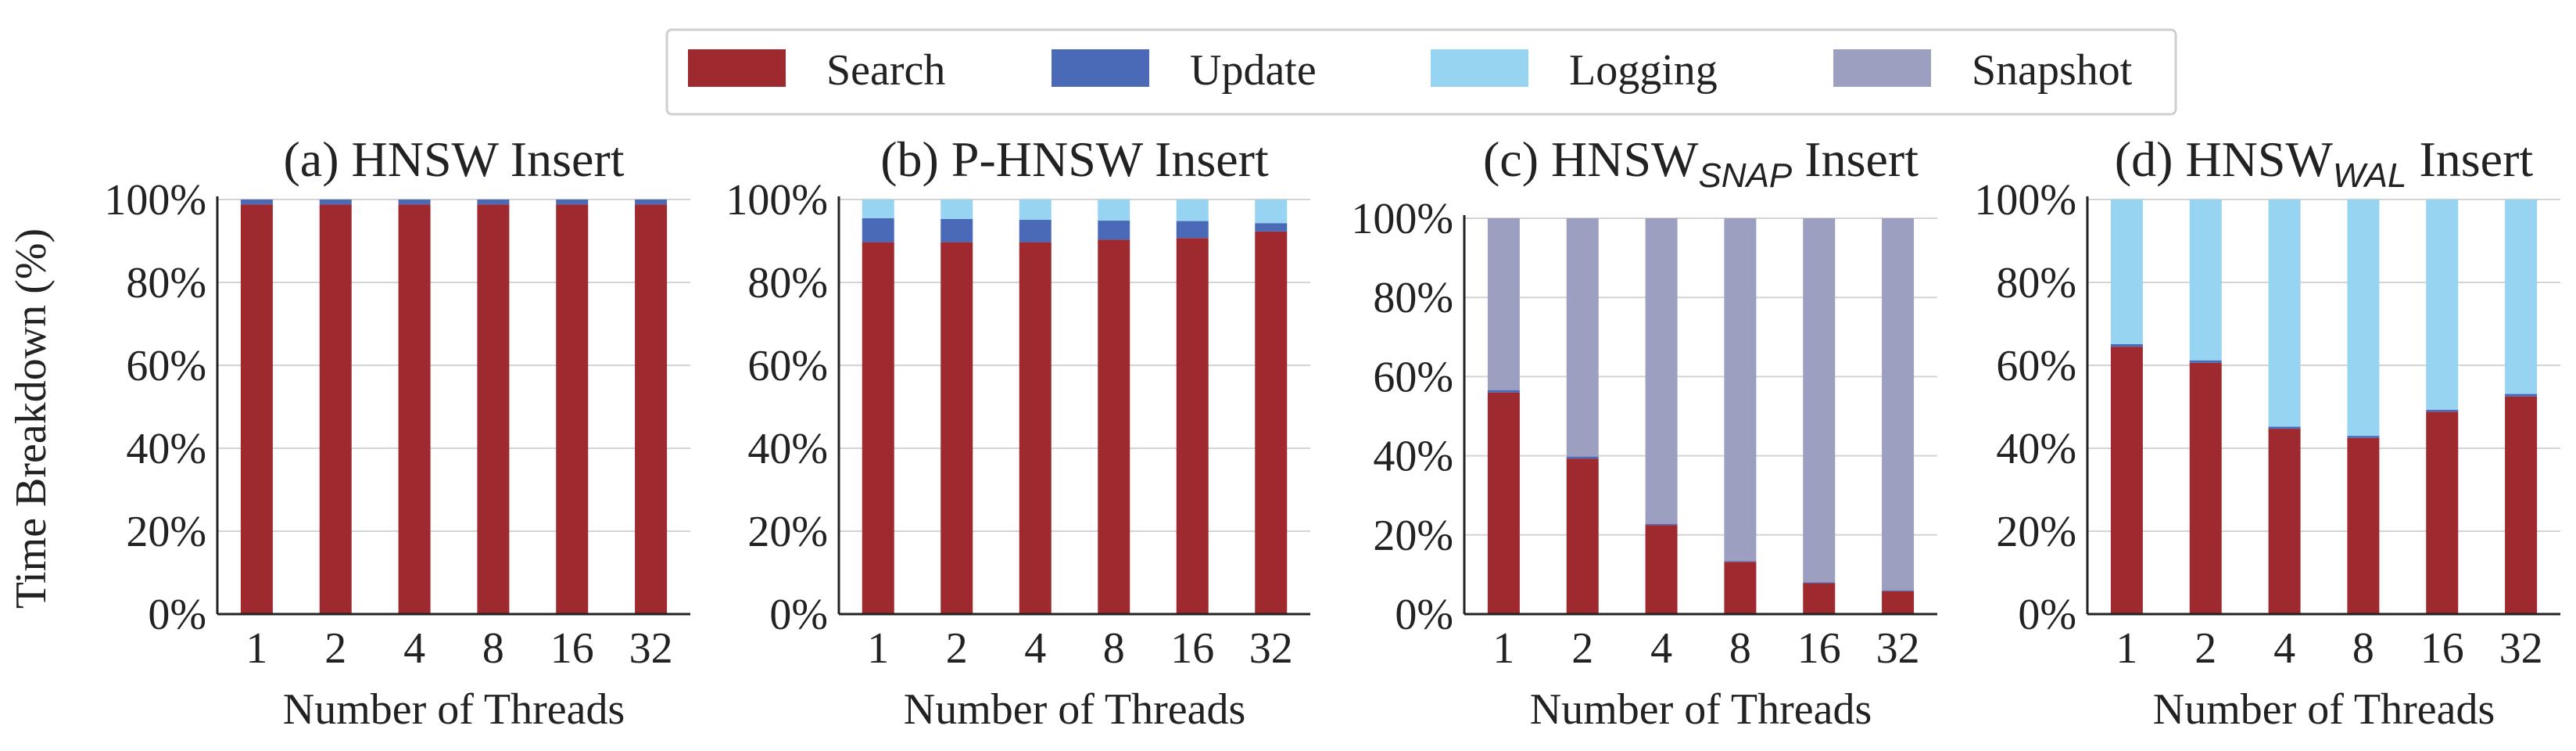 Image resolution: width=2576 pixels, height=751 pixels. What do you see at coordinates (1745, 175) in the screenshot?
I see `panel-title-subscript: SNAP` at bounding box center [1745, 175].